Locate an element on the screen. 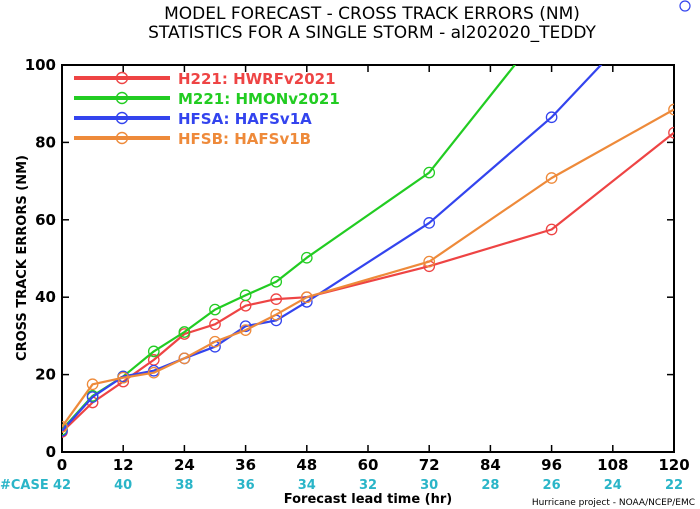  case-count: 32 is located at coordinates (368, 485).